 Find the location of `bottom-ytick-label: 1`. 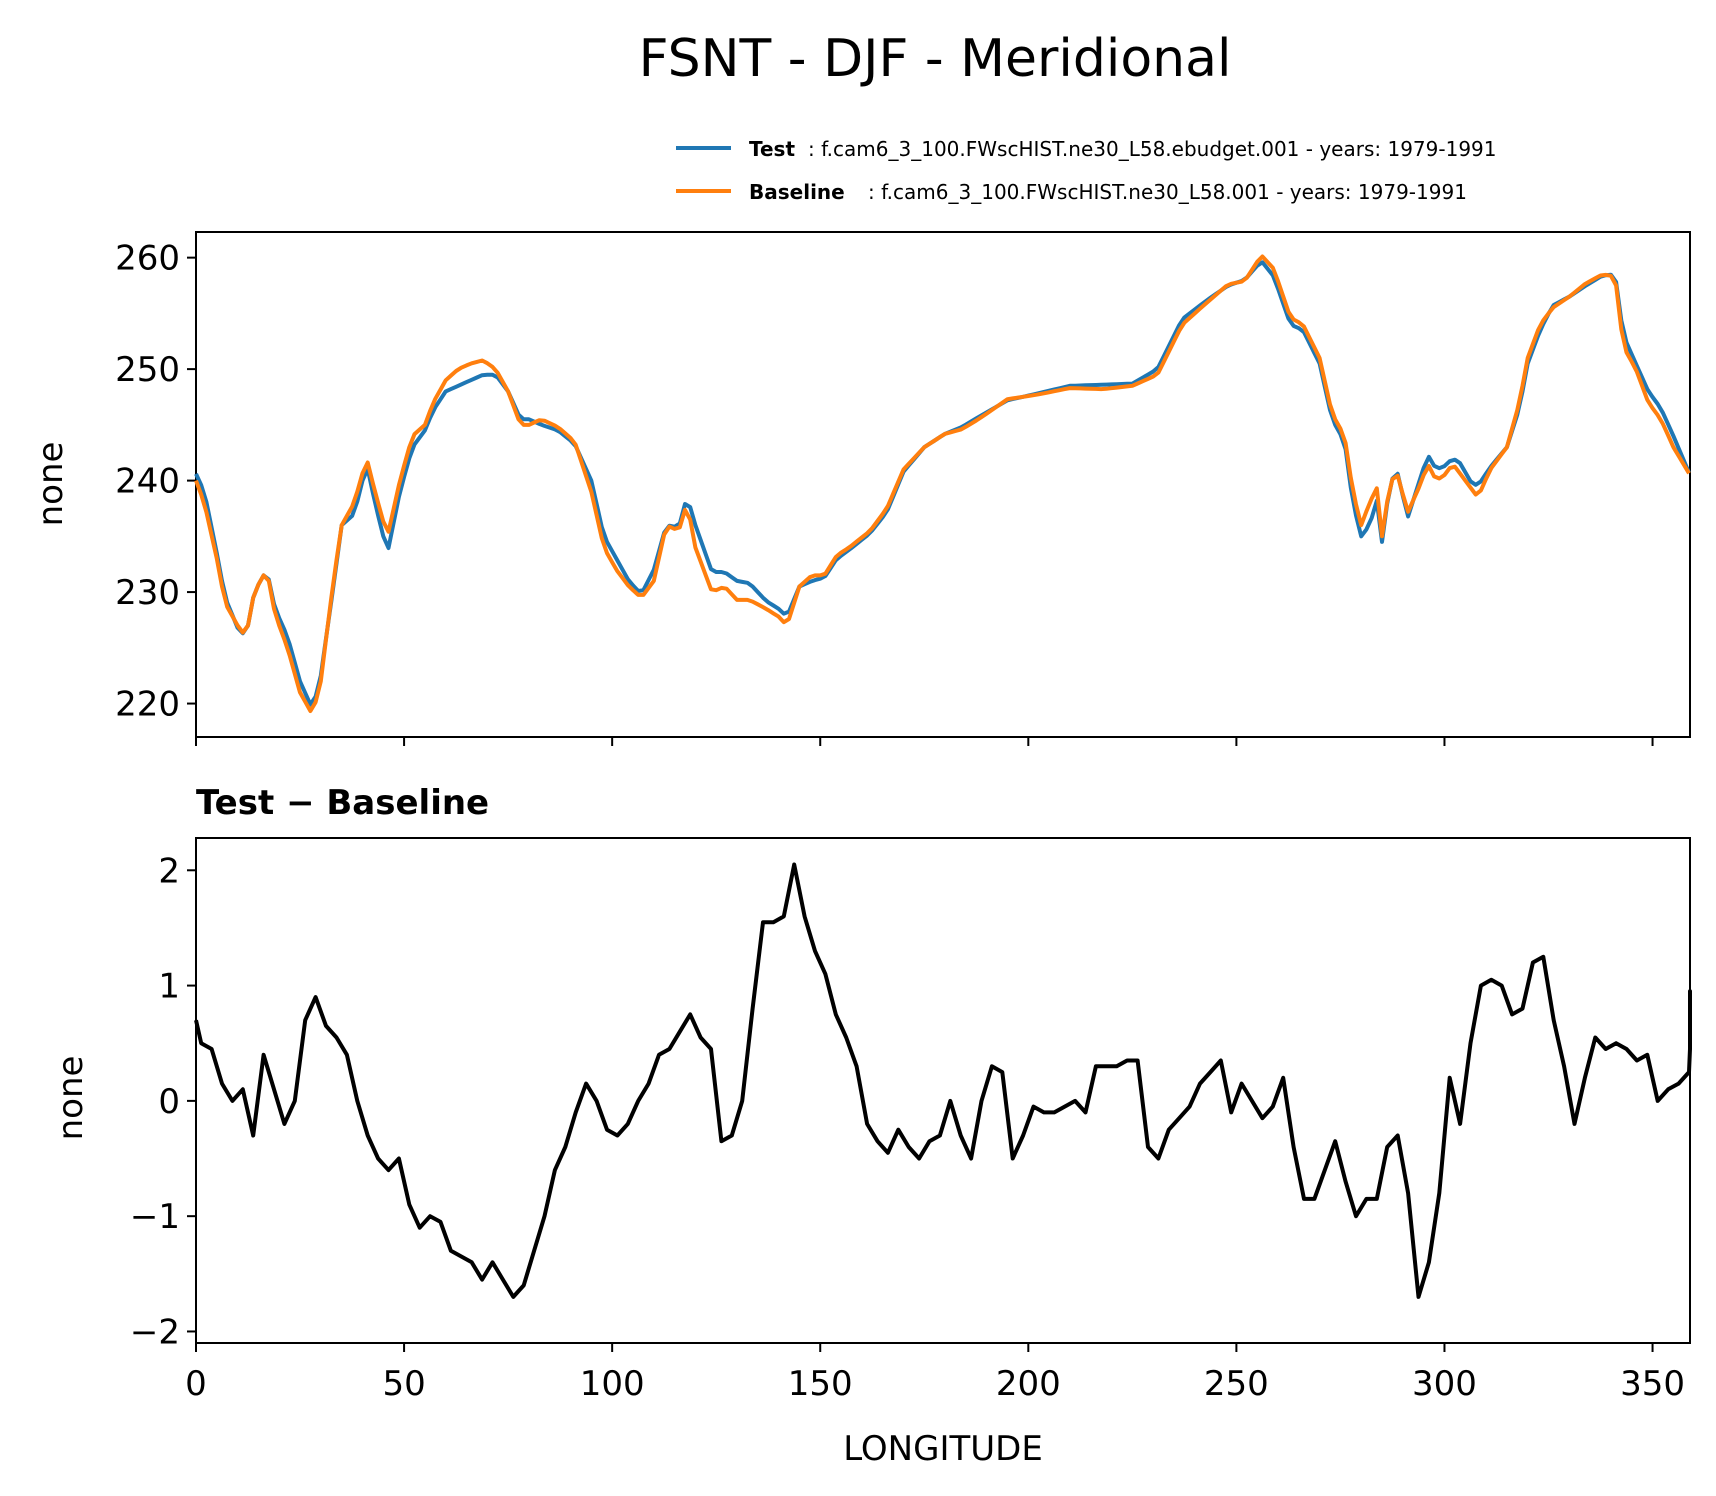

bottom-ytick-label: 1 is located at coordinates (169, 987).